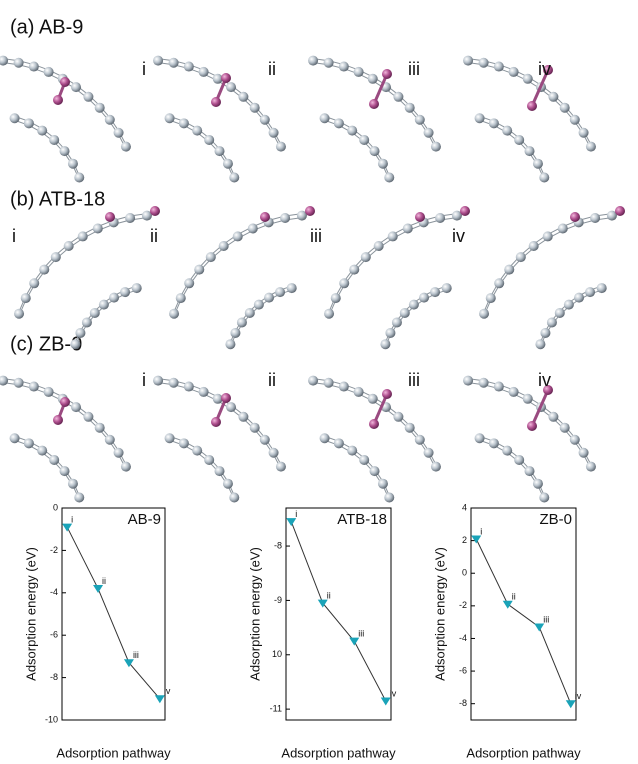  Describe the element at coordinates (51, 719) in the screenshot. I see `y-tick-label: -10` at that location.